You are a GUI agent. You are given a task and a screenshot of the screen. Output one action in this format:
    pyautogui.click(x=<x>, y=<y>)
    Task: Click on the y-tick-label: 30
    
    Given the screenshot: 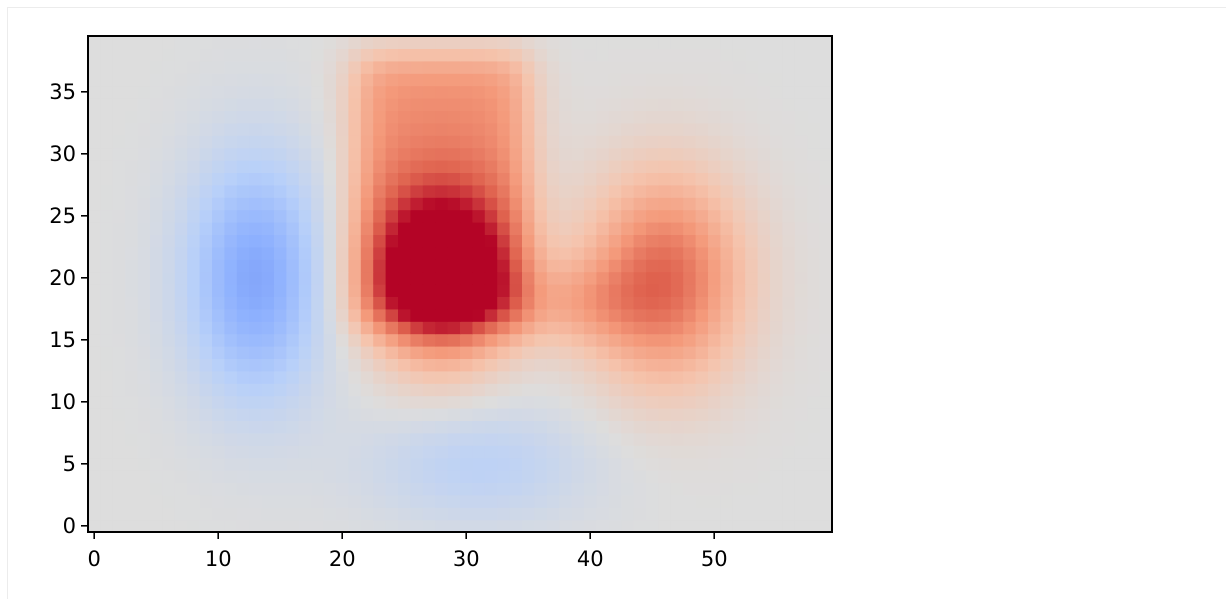 What is the action you would take?
    pyautogui.click(x=62, y=154)
    